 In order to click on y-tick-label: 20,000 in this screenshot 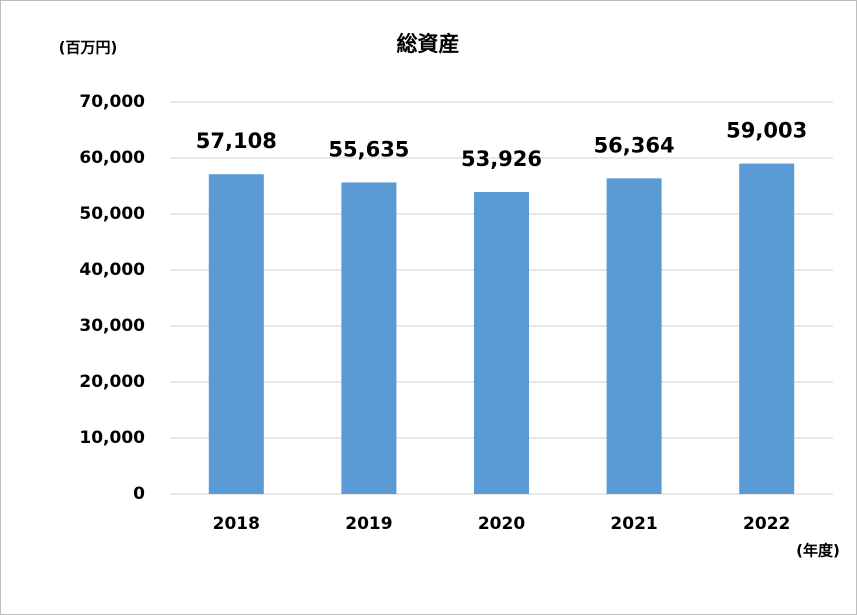, I will do `click(112, 382)`.